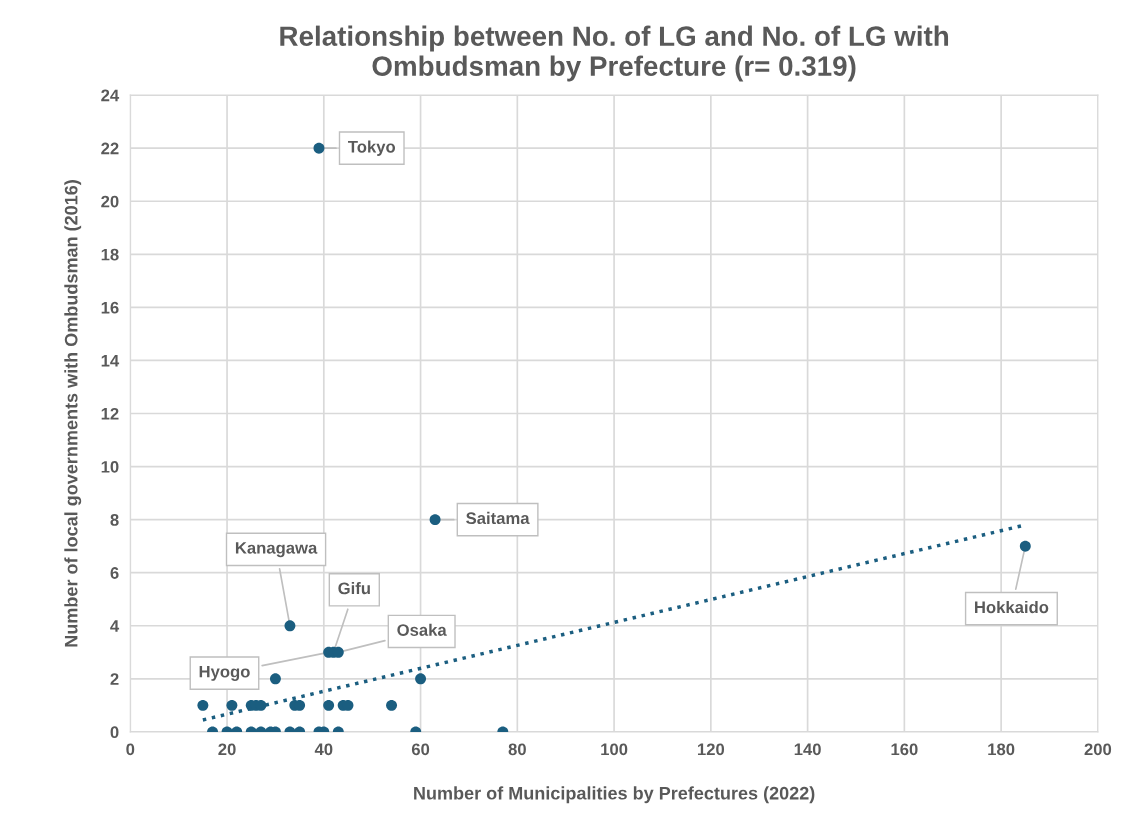 Image resolution: width=1133 pixels, height=827 pixels. Describe the element at coordinates (227, 749) in the screenshot. I see `x-tick-label: 20` at that location.